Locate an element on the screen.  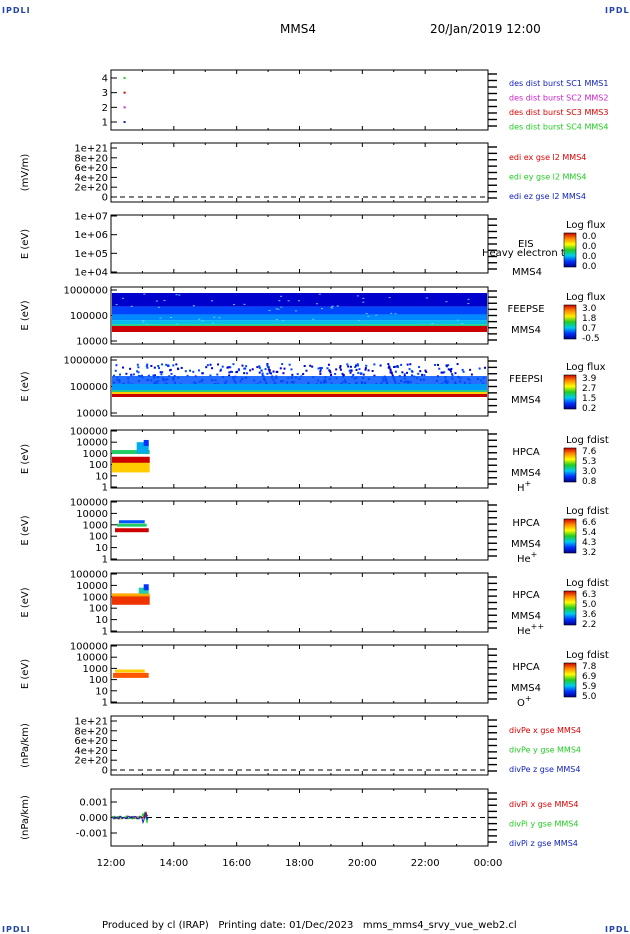
y-tick-label: 1e+21 is located at coordinates (91, 722).